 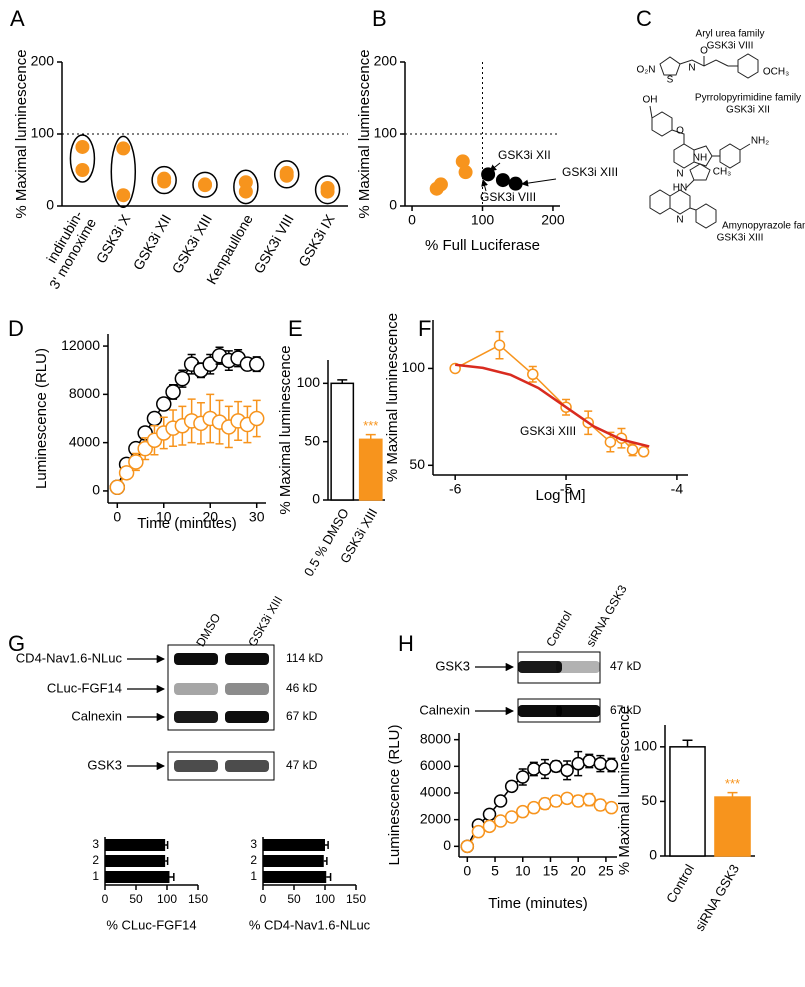 What do you see at coordinates (760, 141) in the screenshot?
I see `atom-label: NH₂` at bounding box center [760, 141].